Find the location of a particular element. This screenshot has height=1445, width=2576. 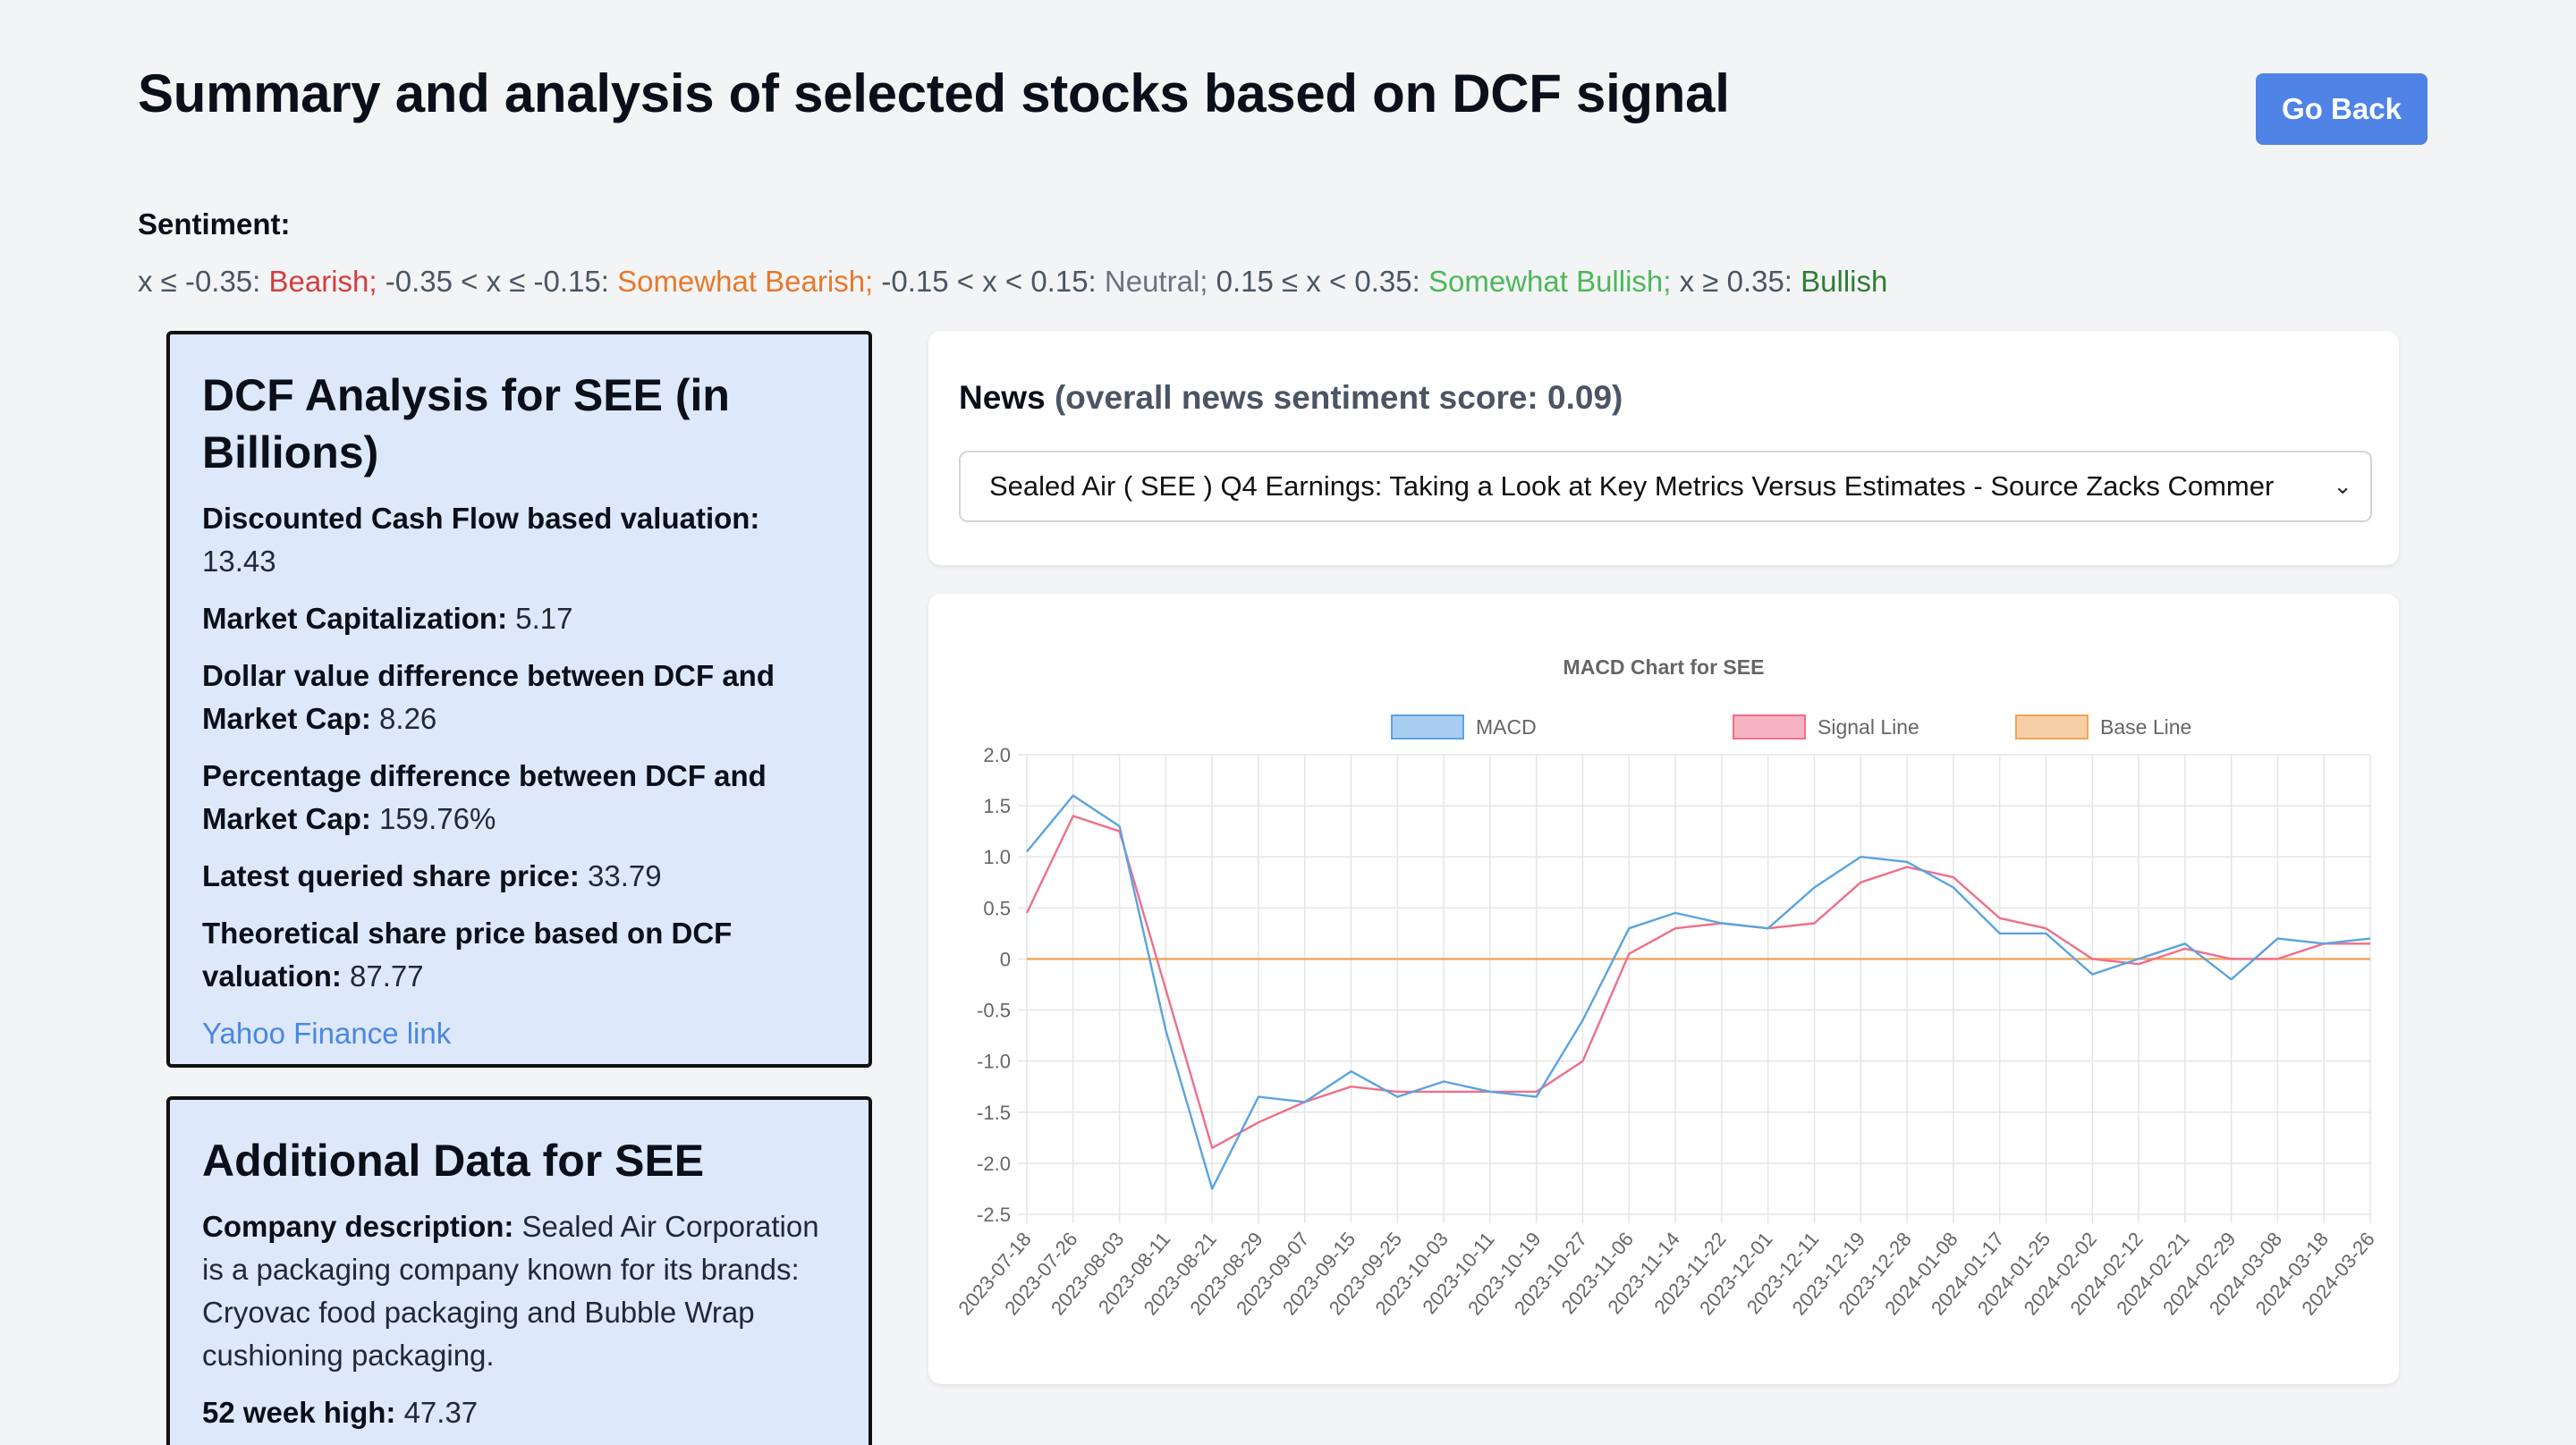

dcf-heading: DCF Analysis for SEE (in Billions) is located at coordinates (466, 423).